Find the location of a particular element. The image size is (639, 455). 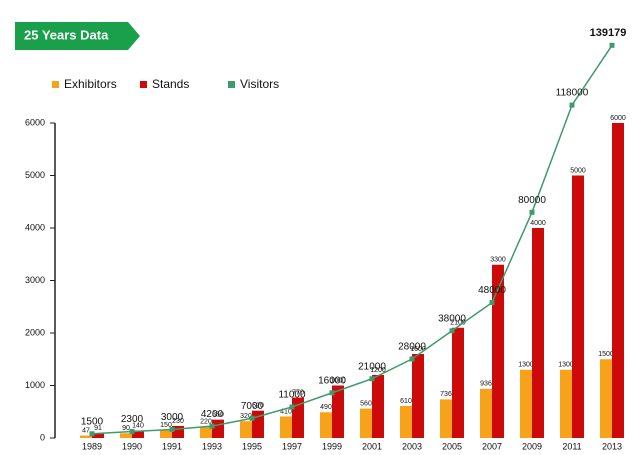

line-value-label: 21000 is located at coordinates (372, 366).